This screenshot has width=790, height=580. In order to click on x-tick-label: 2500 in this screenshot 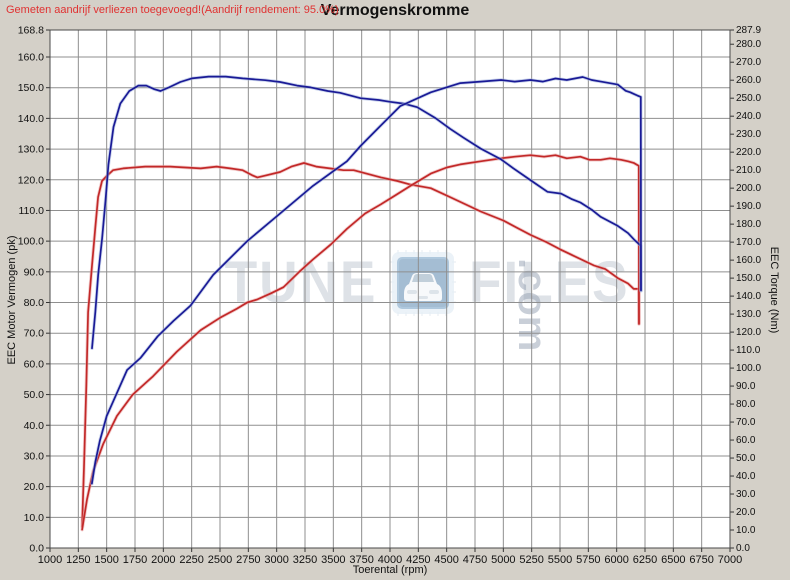, I will do `click(220, 560)`.